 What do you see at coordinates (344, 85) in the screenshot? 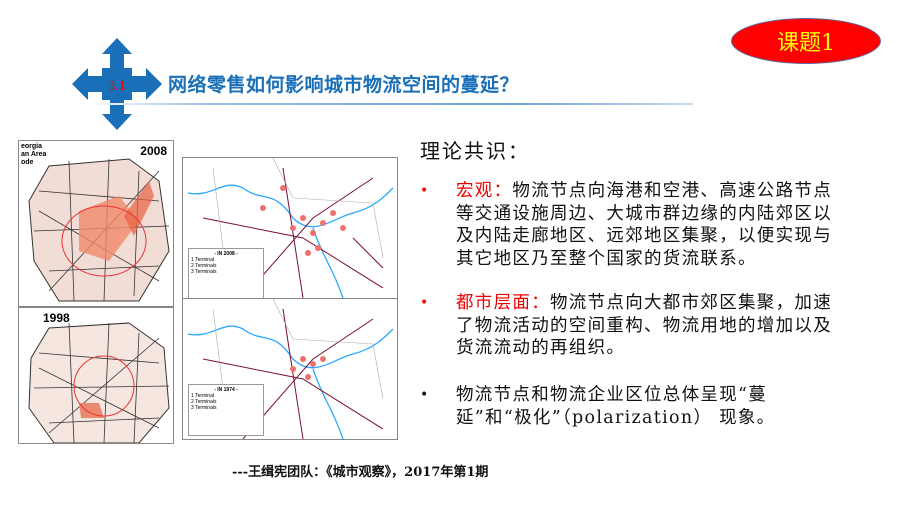
I see `page-title: 网络零售如何影响城市物流空间的蔓延？` at bounding box center [344, 85].